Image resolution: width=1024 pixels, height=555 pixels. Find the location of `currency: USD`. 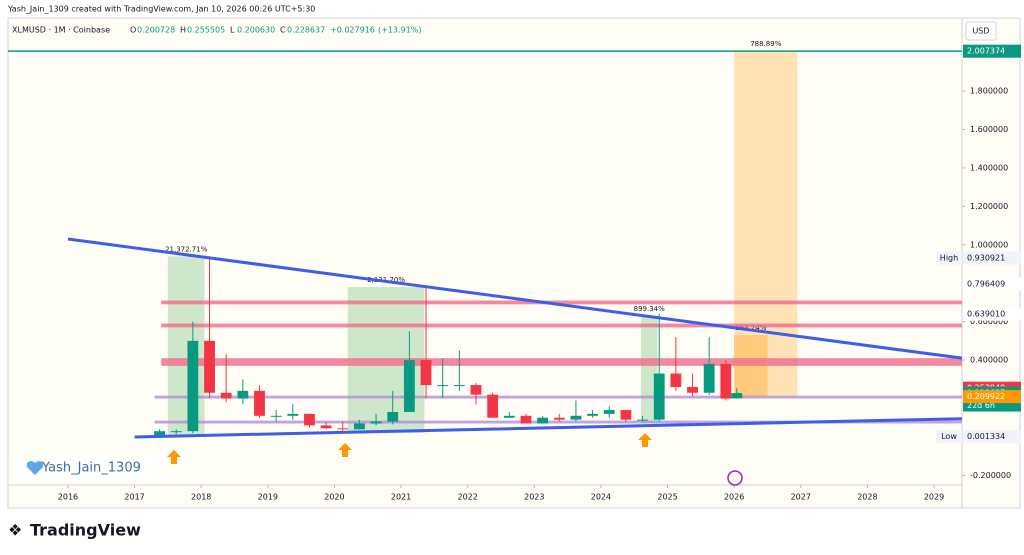

currency: USD is located at coordinates (980, 31).